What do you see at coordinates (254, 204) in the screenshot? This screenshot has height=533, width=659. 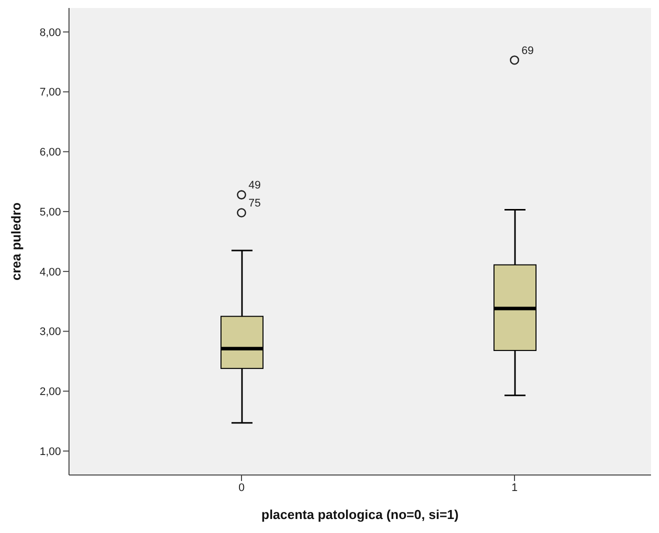 I see `annotation: 75` at bounding box center [254, 204].